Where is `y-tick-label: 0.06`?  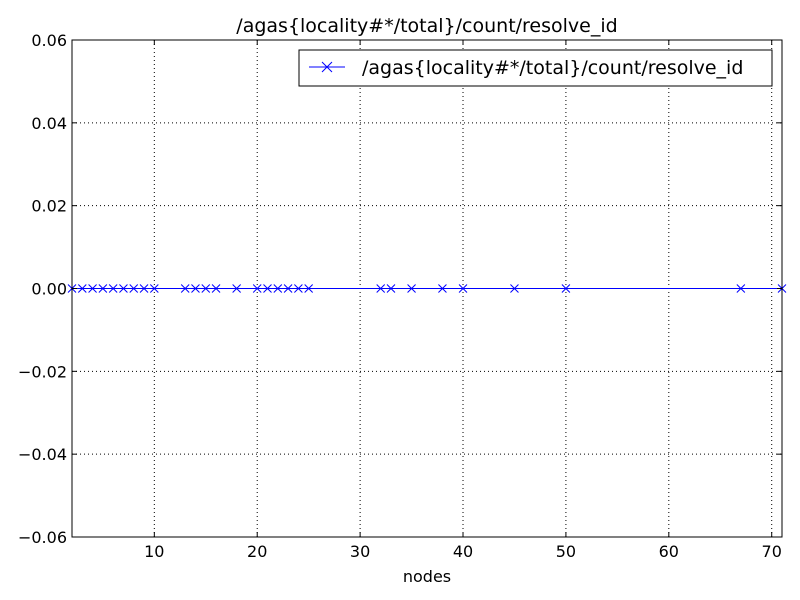 y-tick-label: 0.06 is located at coordinates (49, 40).